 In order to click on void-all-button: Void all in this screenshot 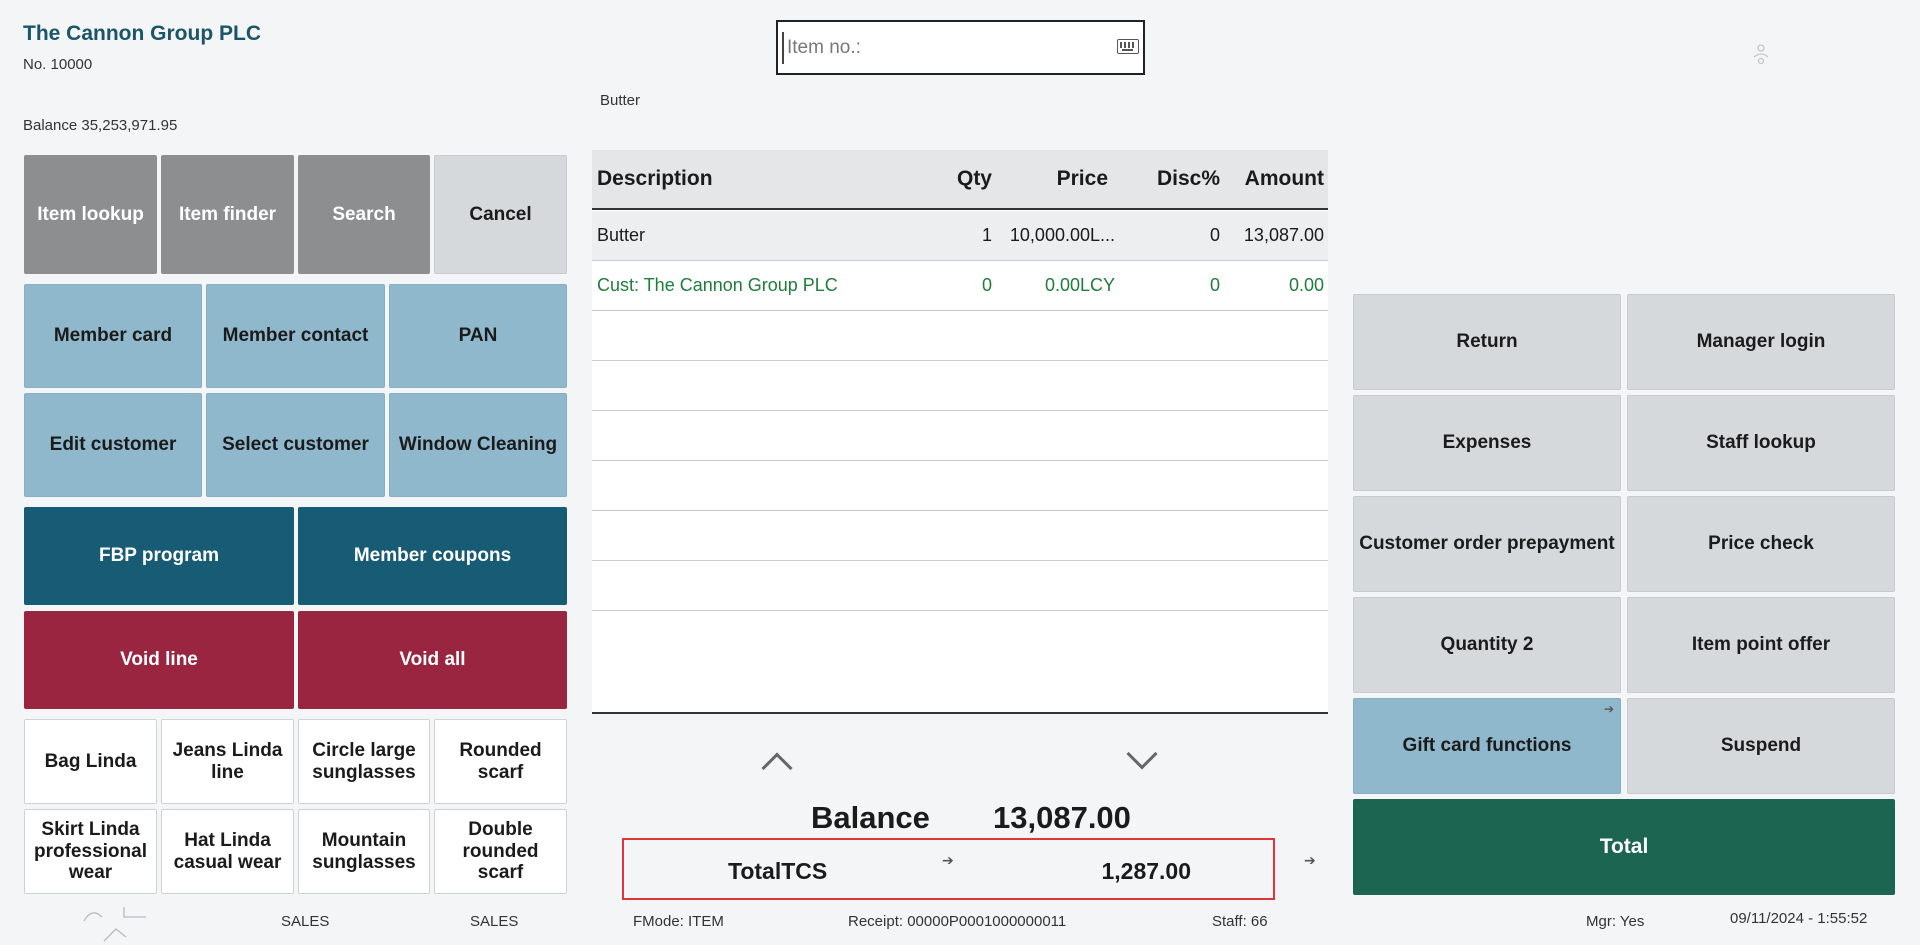, I will do `click(432, 660)`.